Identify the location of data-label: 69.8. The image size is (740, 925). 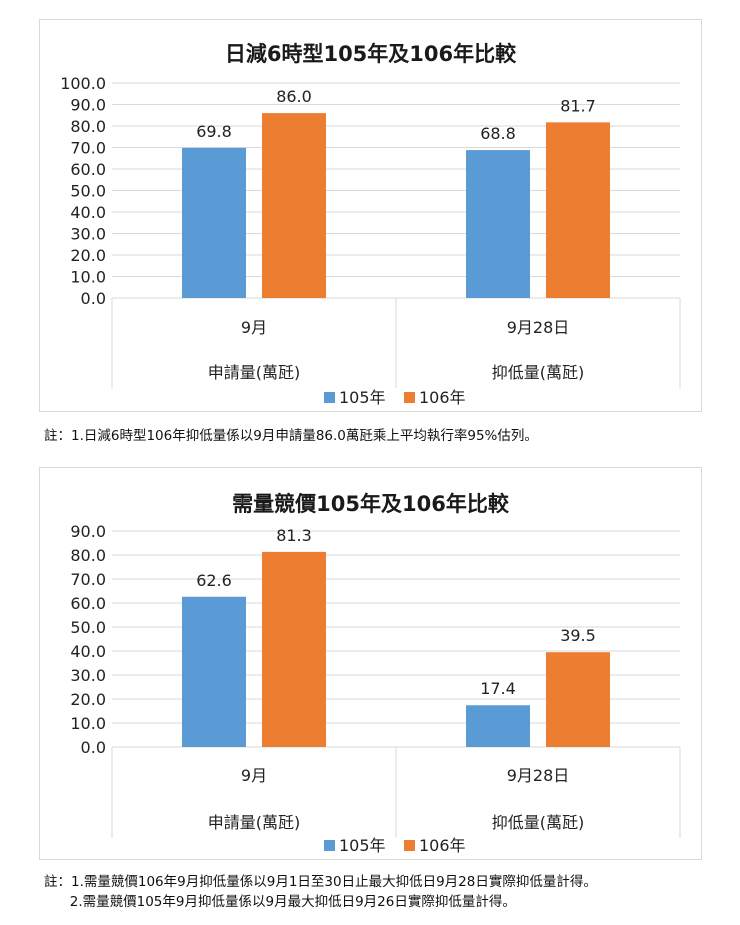
(214, 131).